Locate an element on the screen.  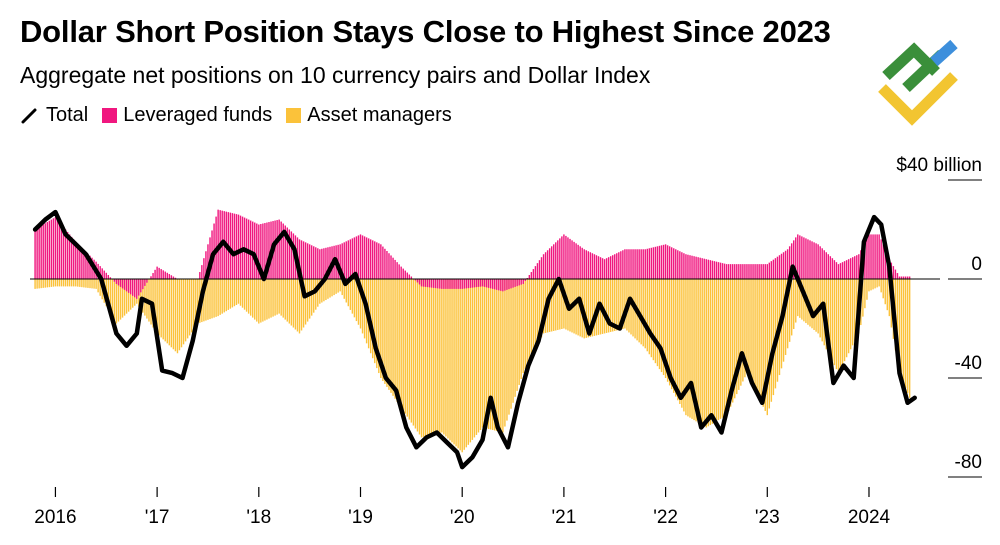
x-tick-label: '18 is located at coordinates (258, 517).